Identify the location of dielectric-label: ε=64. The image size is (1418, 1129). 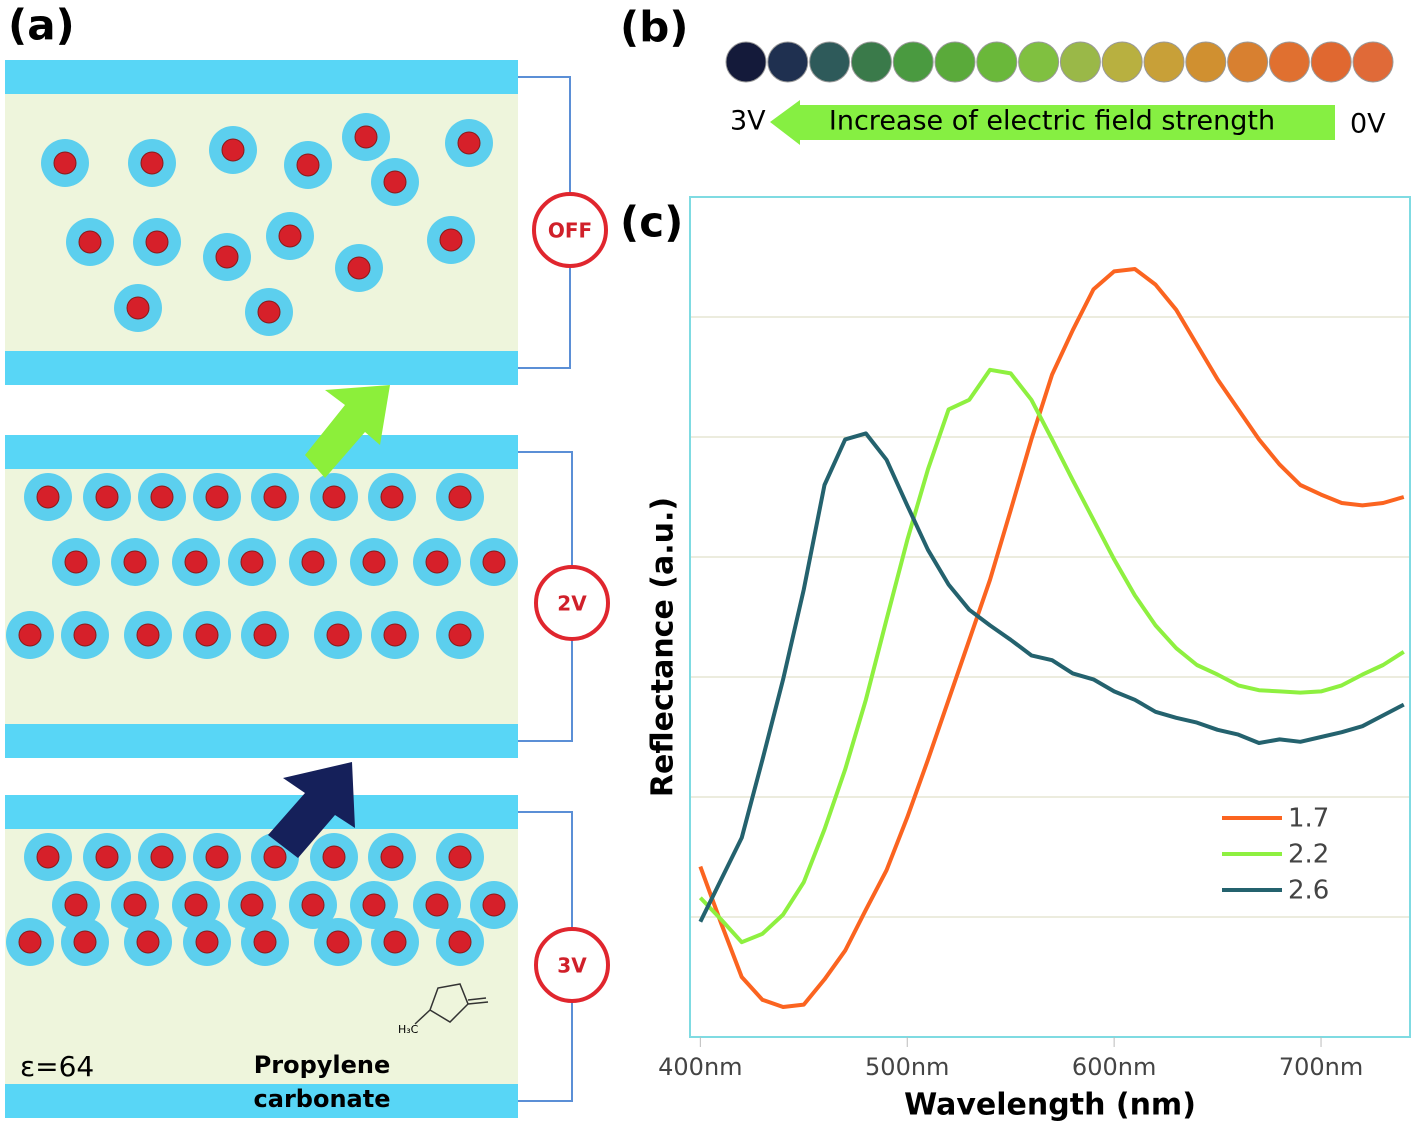
(57, 1066).